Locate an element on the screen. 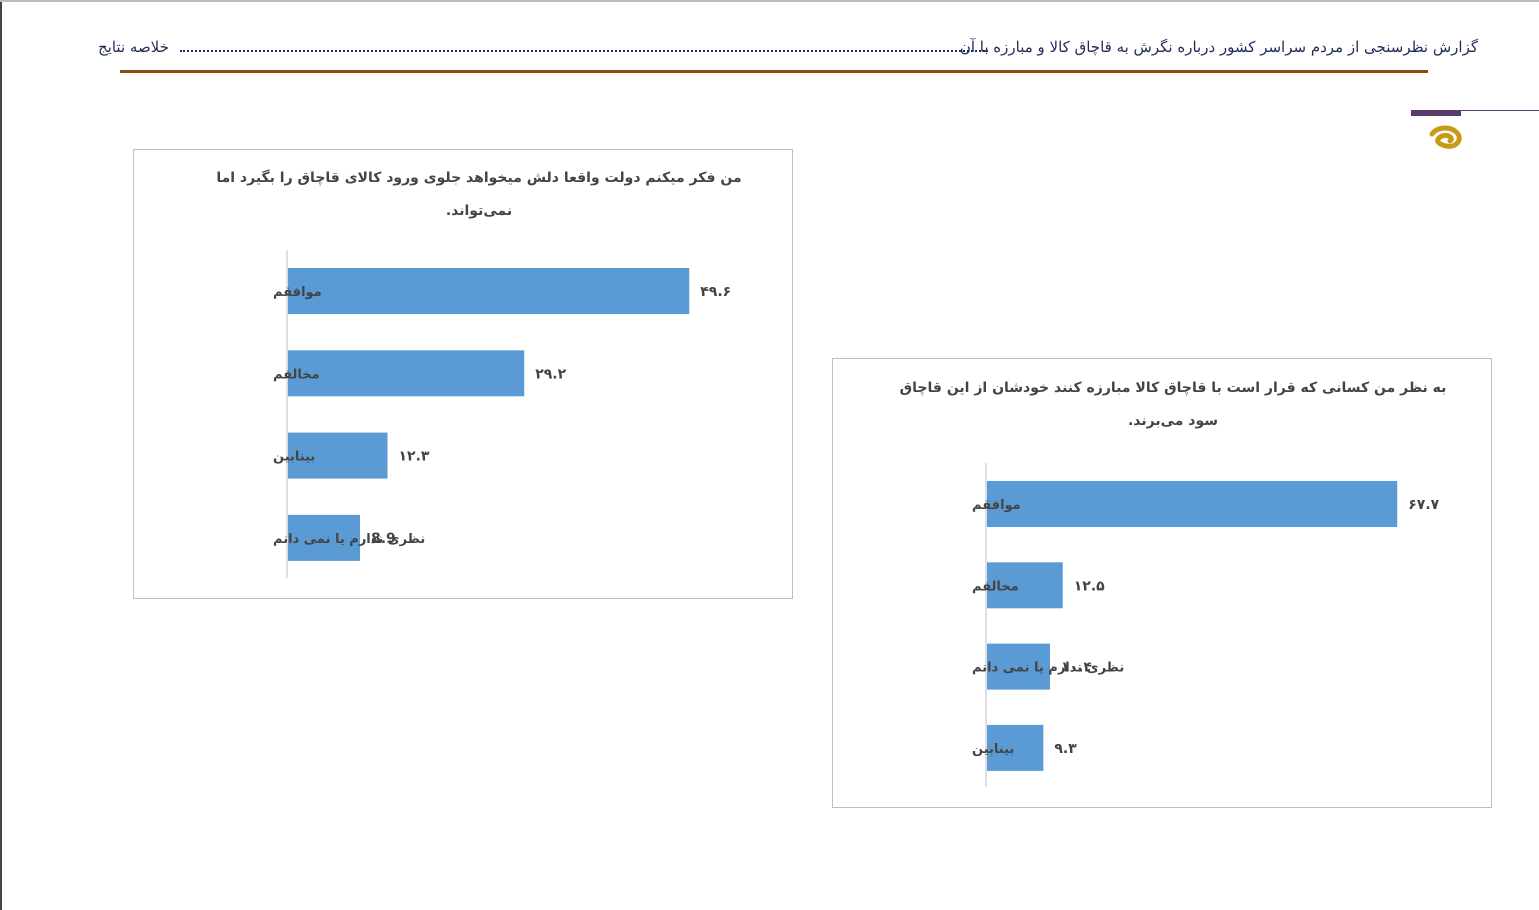 This screenshot has height=910, width=1539. page-left-border is located at coordinates (1, 455).